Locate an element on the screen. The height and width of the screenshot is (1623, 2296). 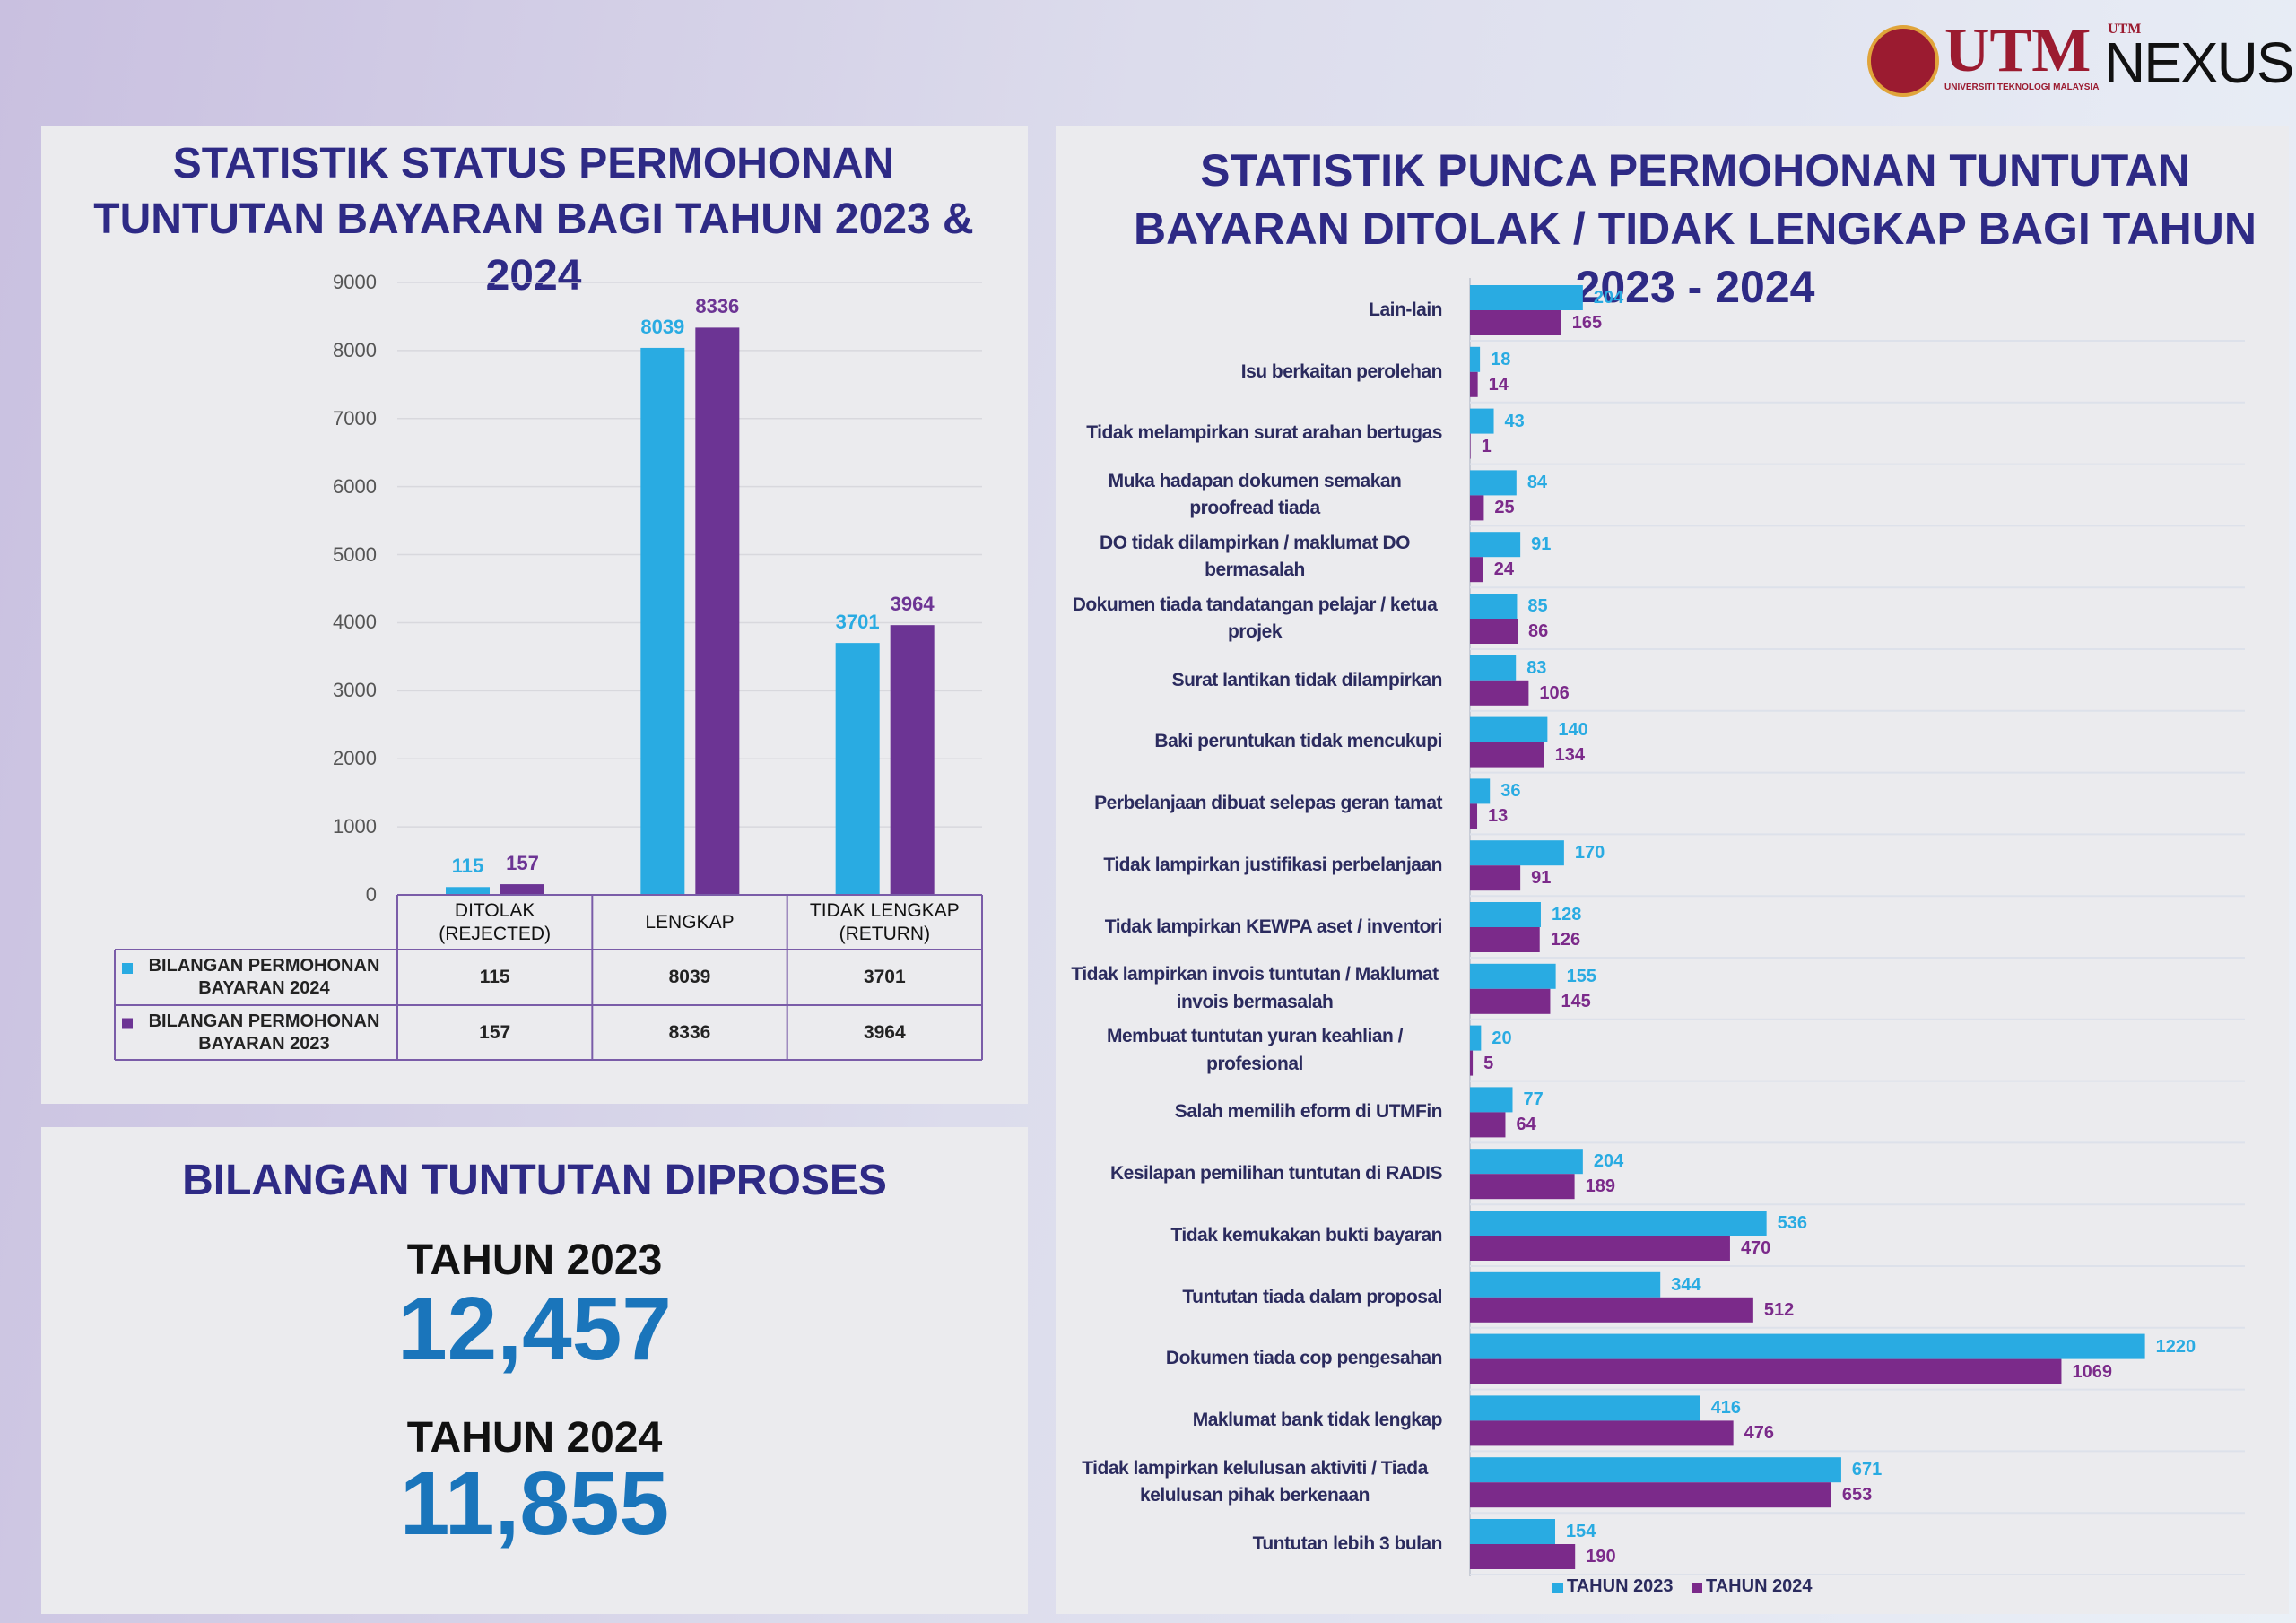
category-label: Tuntutan tiada dalam proposal is located at coordinates (1312, 1296).